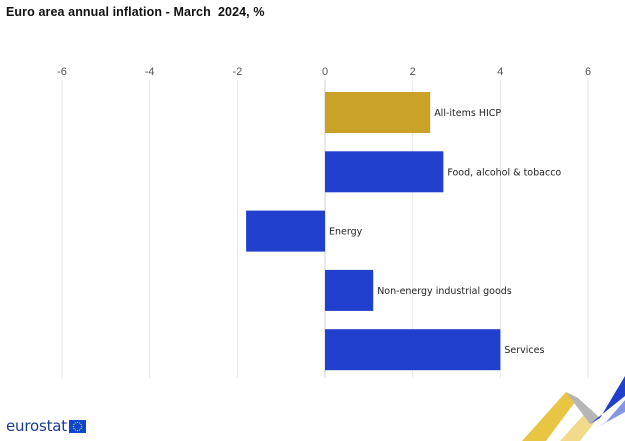  What do you see at coordinates (62, 72) in the screenshot?
I see `x-tick-label: -6` at bounding box center [62, 72].